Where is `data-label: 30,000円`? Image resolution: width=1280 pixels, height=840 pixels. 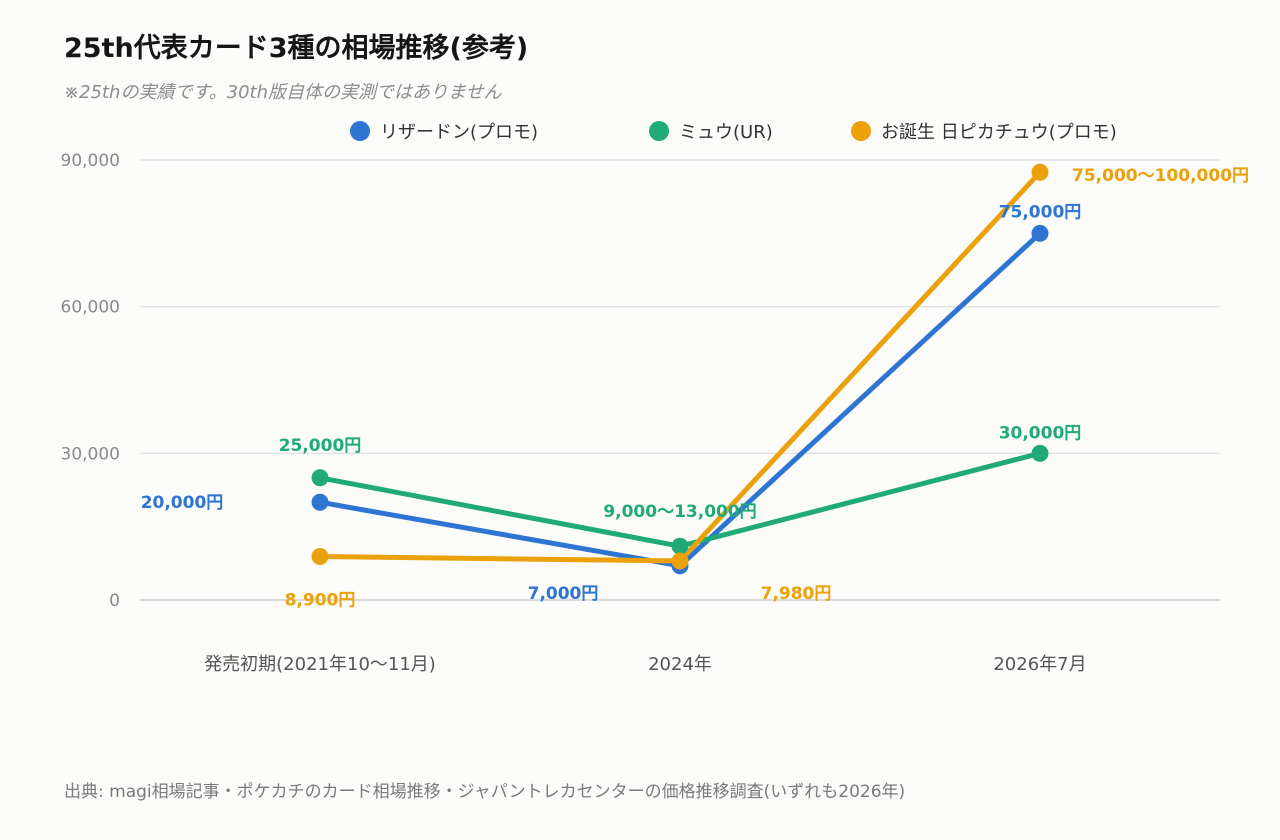
data-label: 30,000円 is located at coordinates (1040, 433).